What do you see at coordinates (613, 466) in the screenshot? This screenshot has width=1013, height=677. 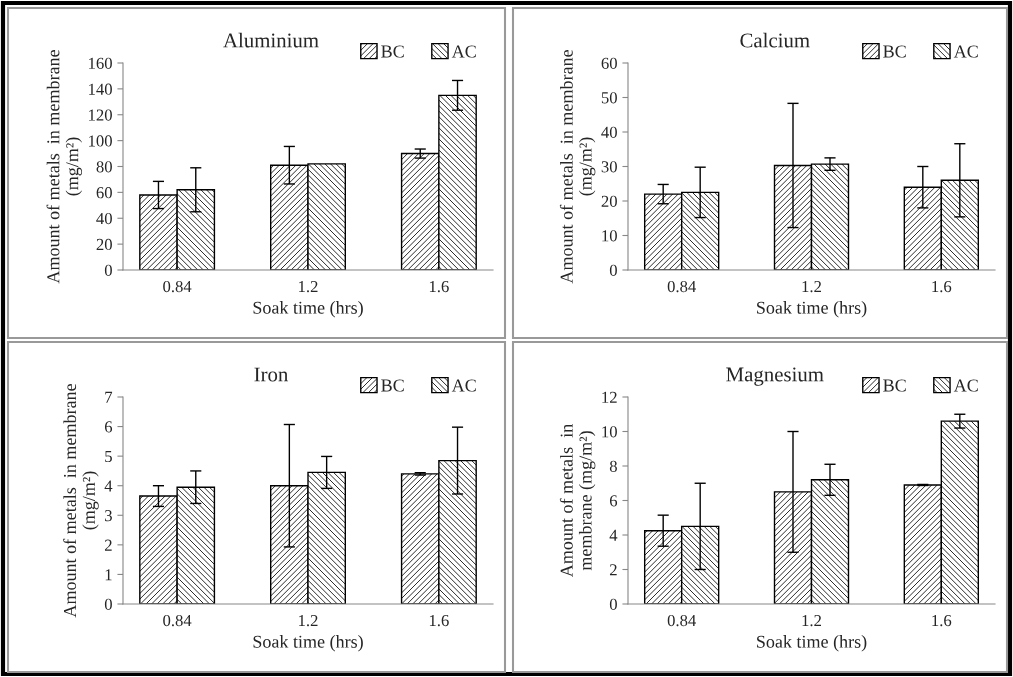 I see `y-tick-label: 8` at bounding box center [613, 466].